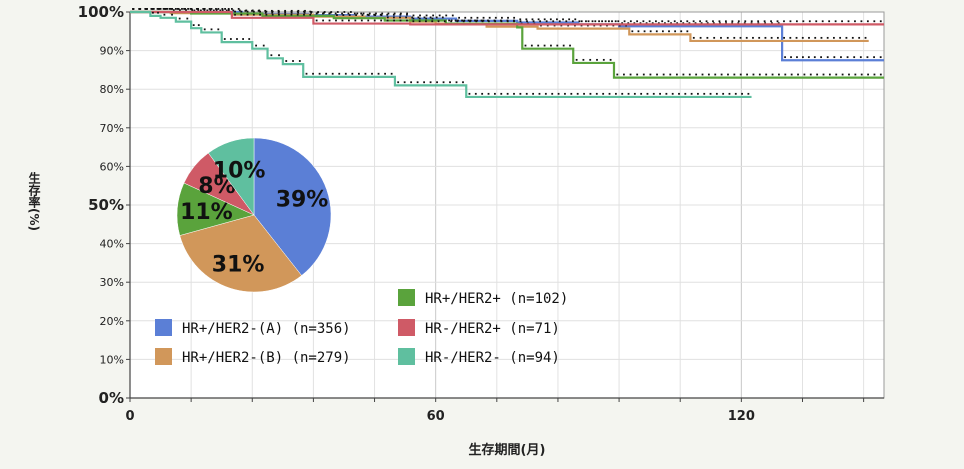  I want to click on y-axis-title: 生存率(%), so click(34, 201).